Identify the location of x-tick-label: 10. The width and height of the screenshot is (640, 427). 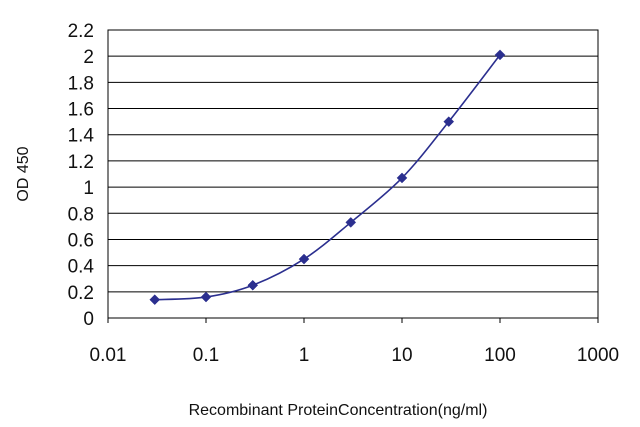
(401, 355).